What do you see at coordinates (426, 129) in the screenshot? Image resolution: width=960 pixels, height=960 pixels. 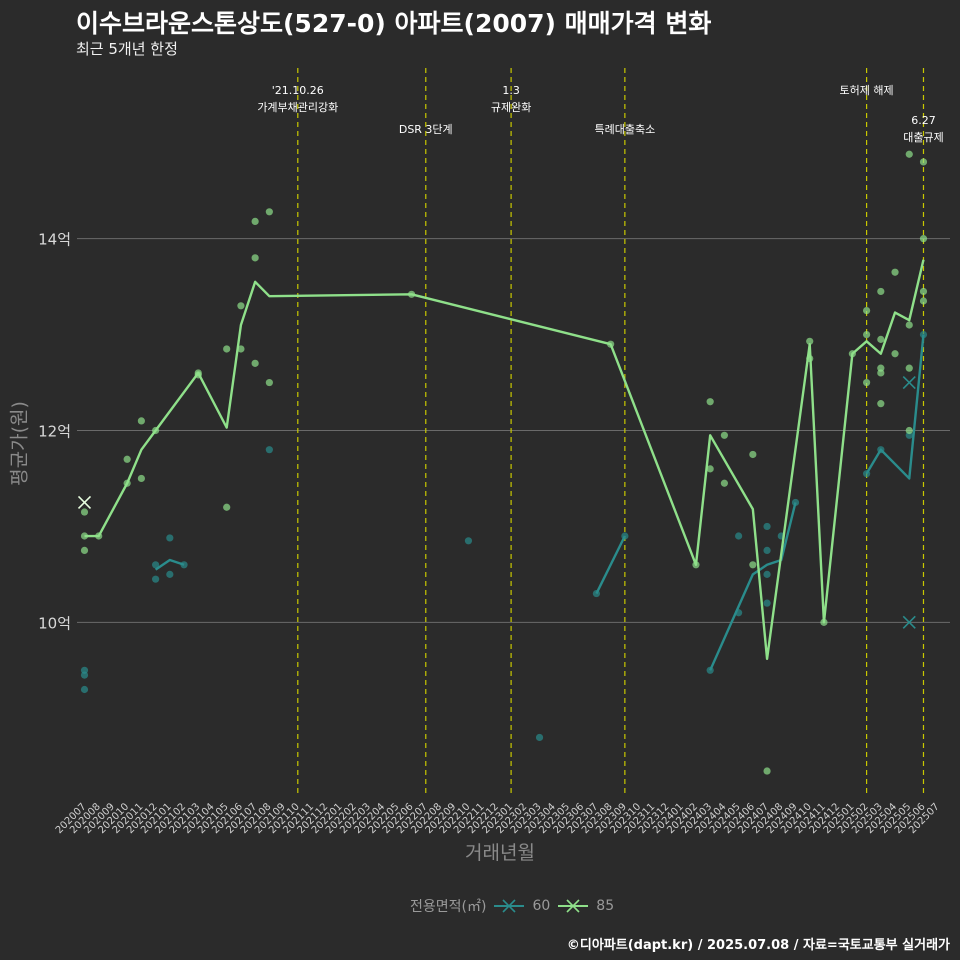 I see `event-label: DSR 3단계` at bounding box center [426, 129].